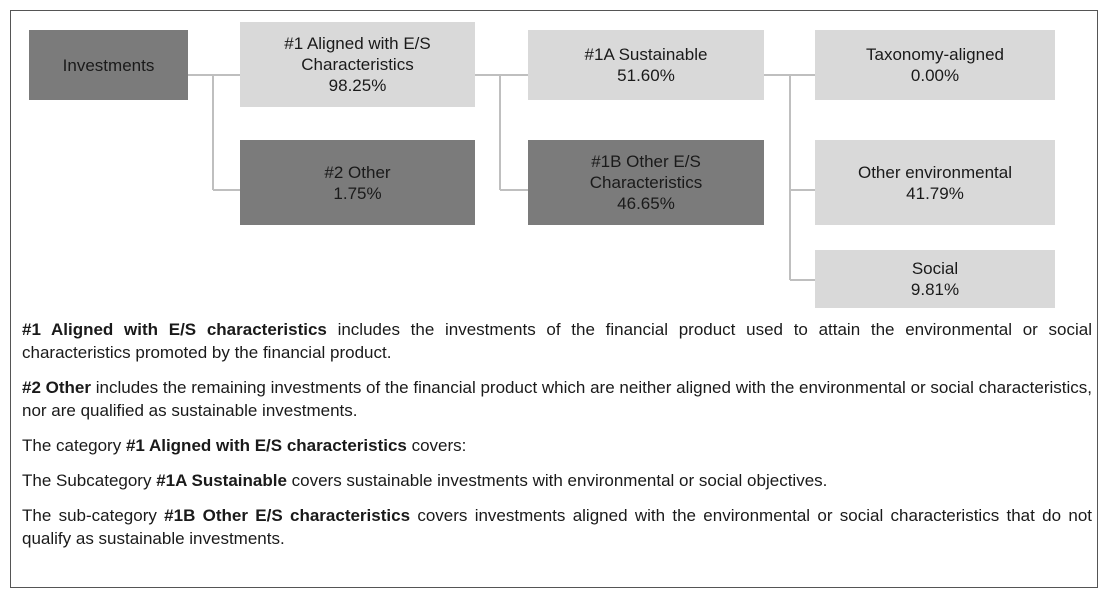  What do you see at coordinates (646, 75) in the screenshot?
I see `node-value: 51.60%` at bounding box center [646, 75].